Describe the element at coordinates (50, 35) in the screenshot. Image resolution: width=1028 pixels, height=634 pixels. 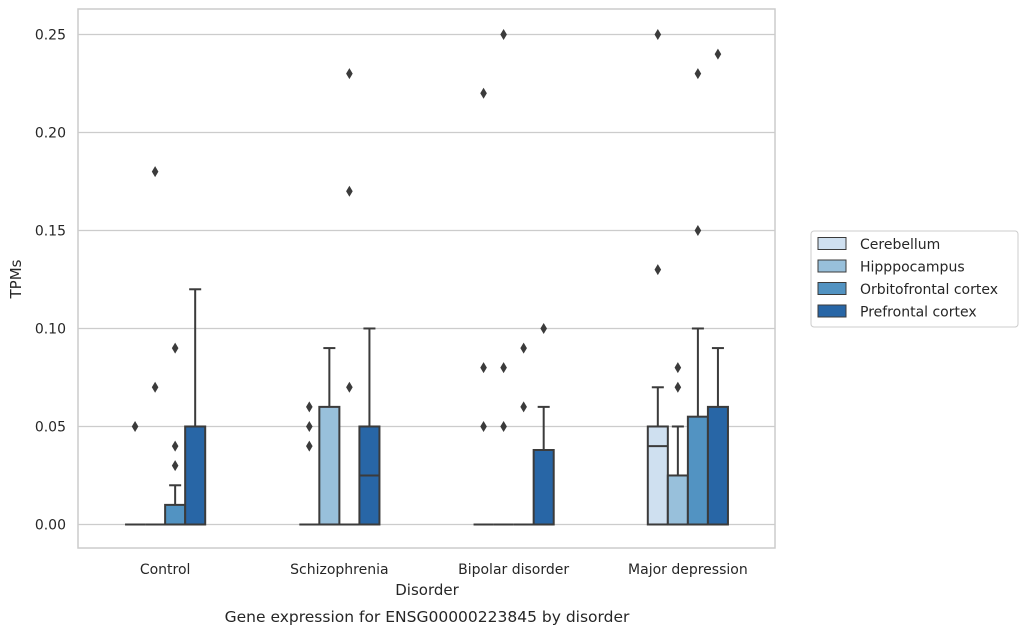
I see `y-tick-label: 0.25` at that location.